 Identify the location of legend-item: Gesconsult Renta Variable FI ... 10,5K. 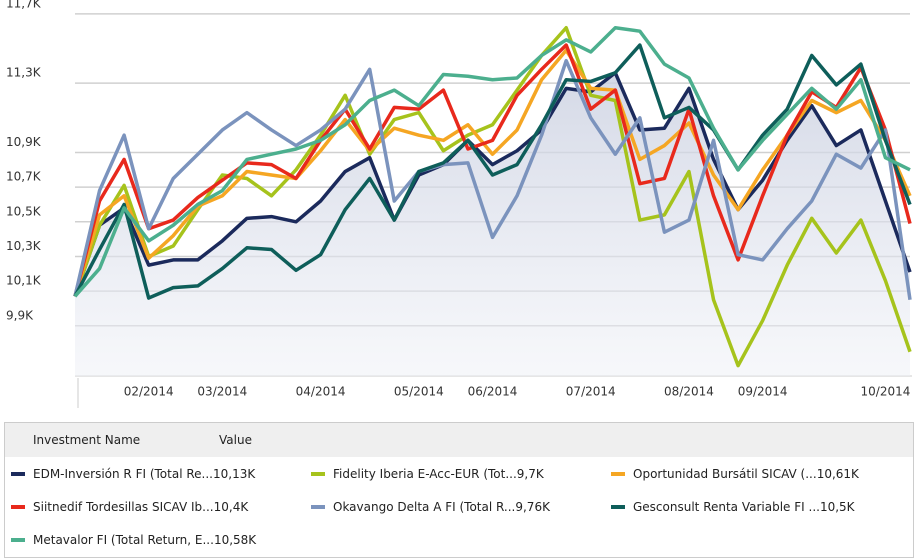
(733, 507).